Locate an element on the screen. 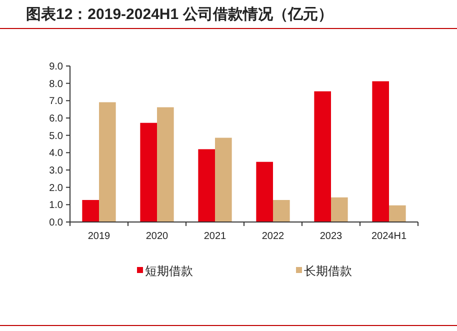 This screenshot has width=457, height=331. y-tick-label: 9.0 is located at coordinates (56, 67).